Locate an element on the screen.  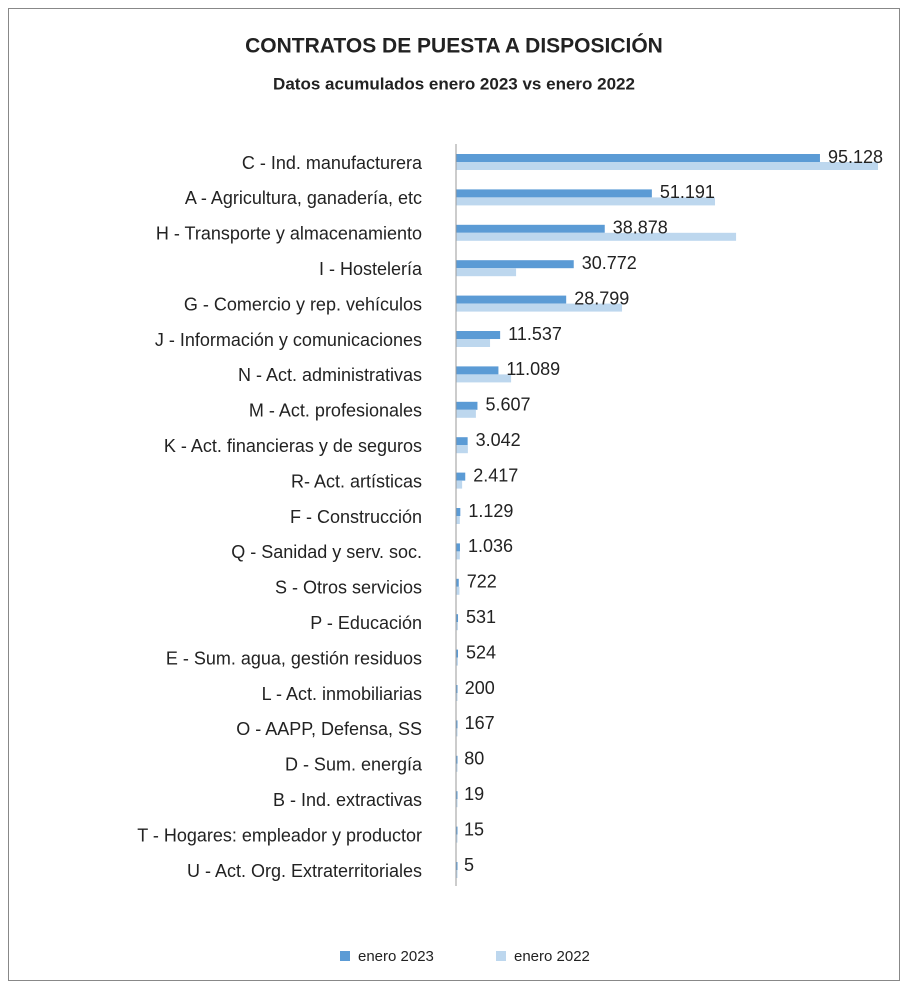
category-label: B - Ind. extractivas is located at coordinates (347, 800).